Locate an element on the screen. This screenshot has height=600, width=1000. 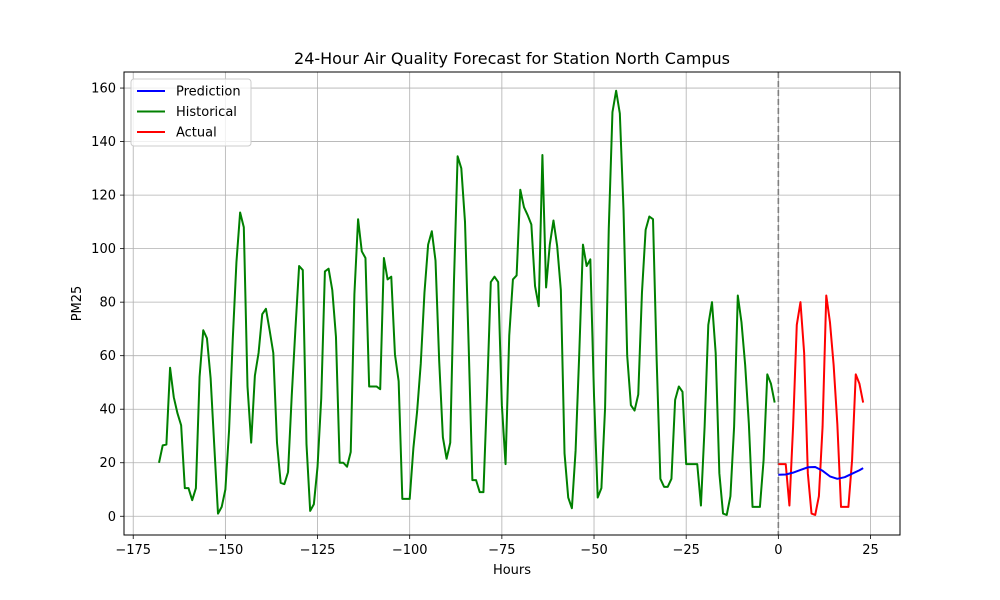
y-tick-label: 160 is located at coordinates (103, 89).